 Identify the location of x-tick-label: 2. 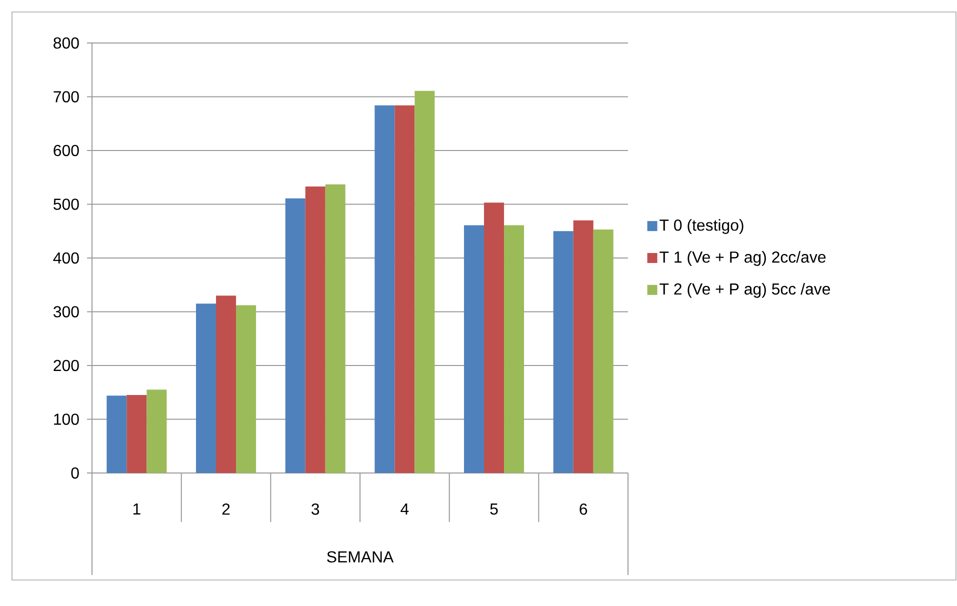
(226, 509).